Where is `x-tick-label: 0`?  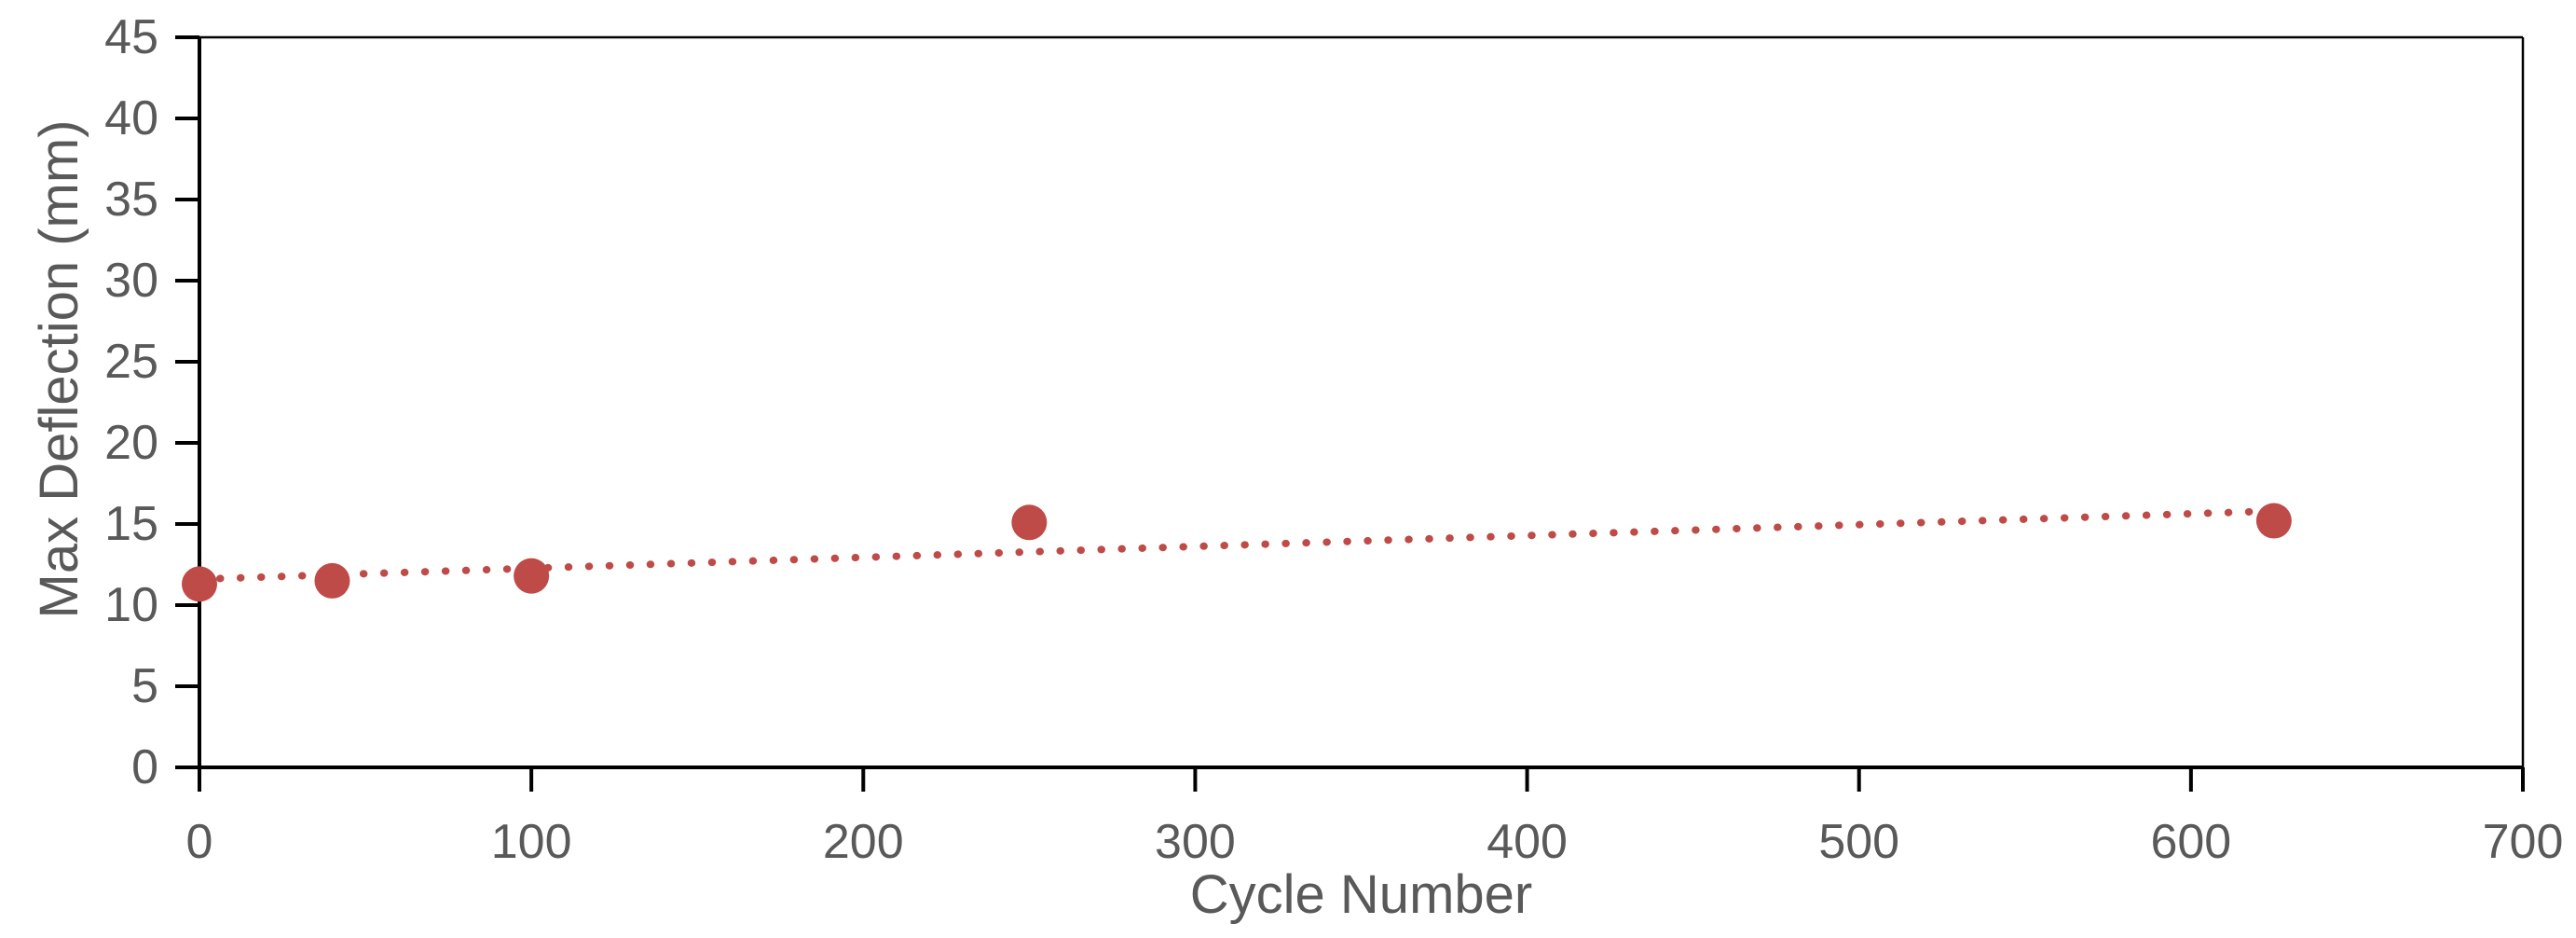
x-tick-label: 0 is located at coordinates (199, 842).